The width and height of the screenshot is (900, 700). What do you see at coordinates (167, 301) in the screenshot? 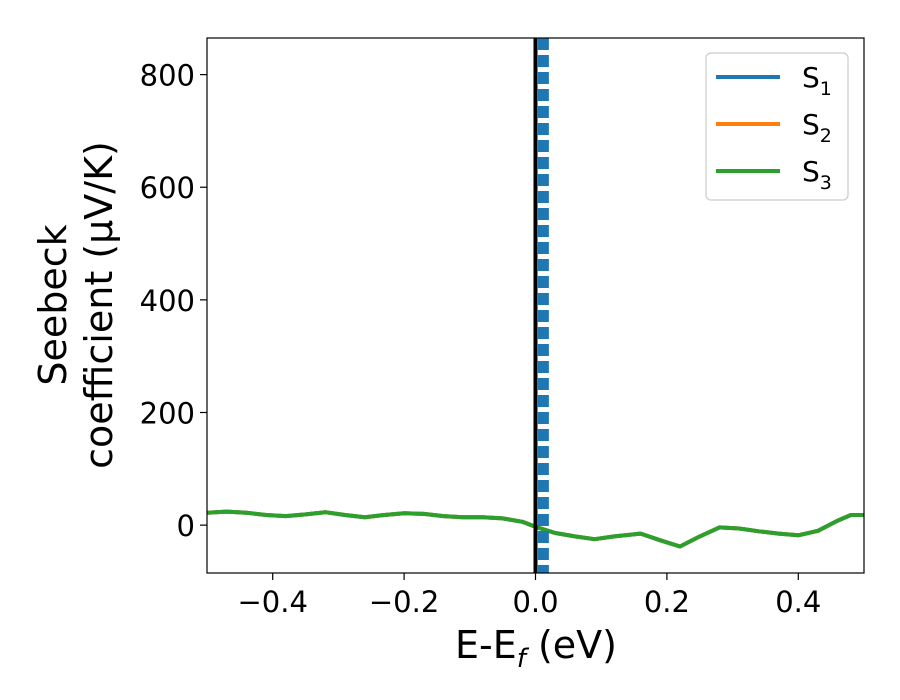
I see `y-tick-label: 400` at bounding box center [167, 301].